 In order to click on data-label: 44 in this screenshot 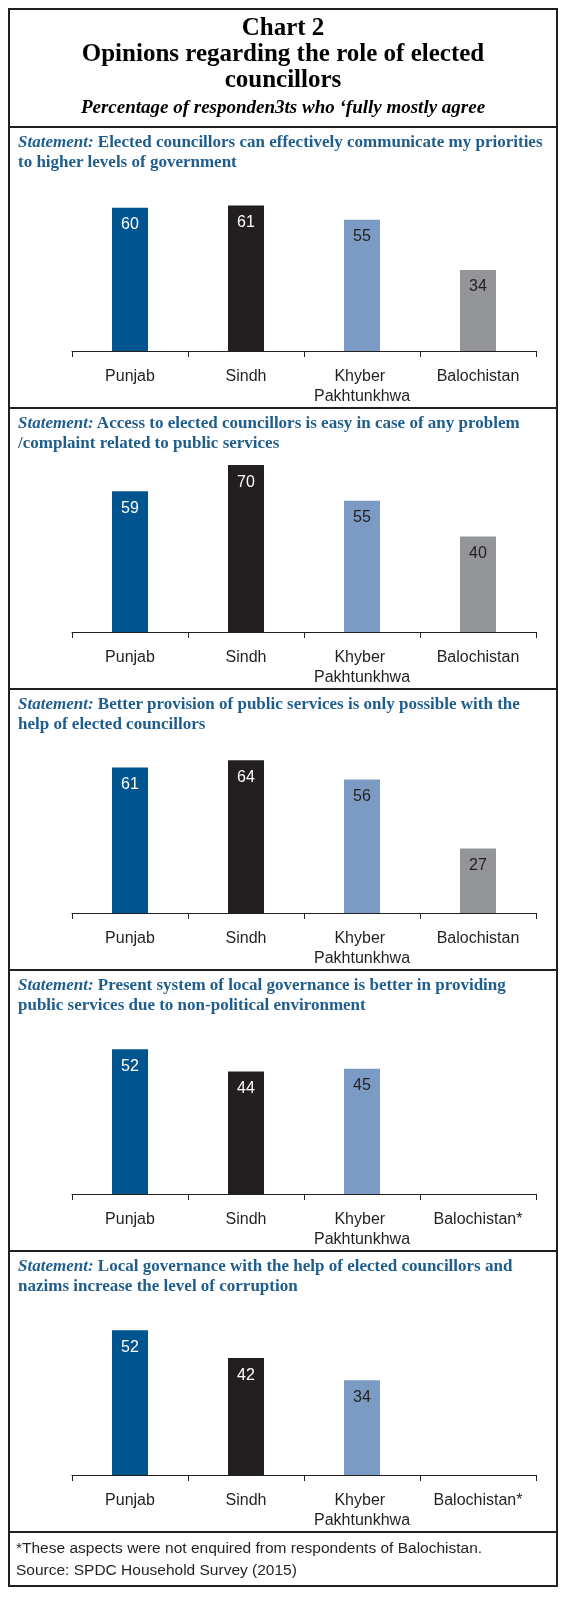, I will do `click(246, 1088)`.